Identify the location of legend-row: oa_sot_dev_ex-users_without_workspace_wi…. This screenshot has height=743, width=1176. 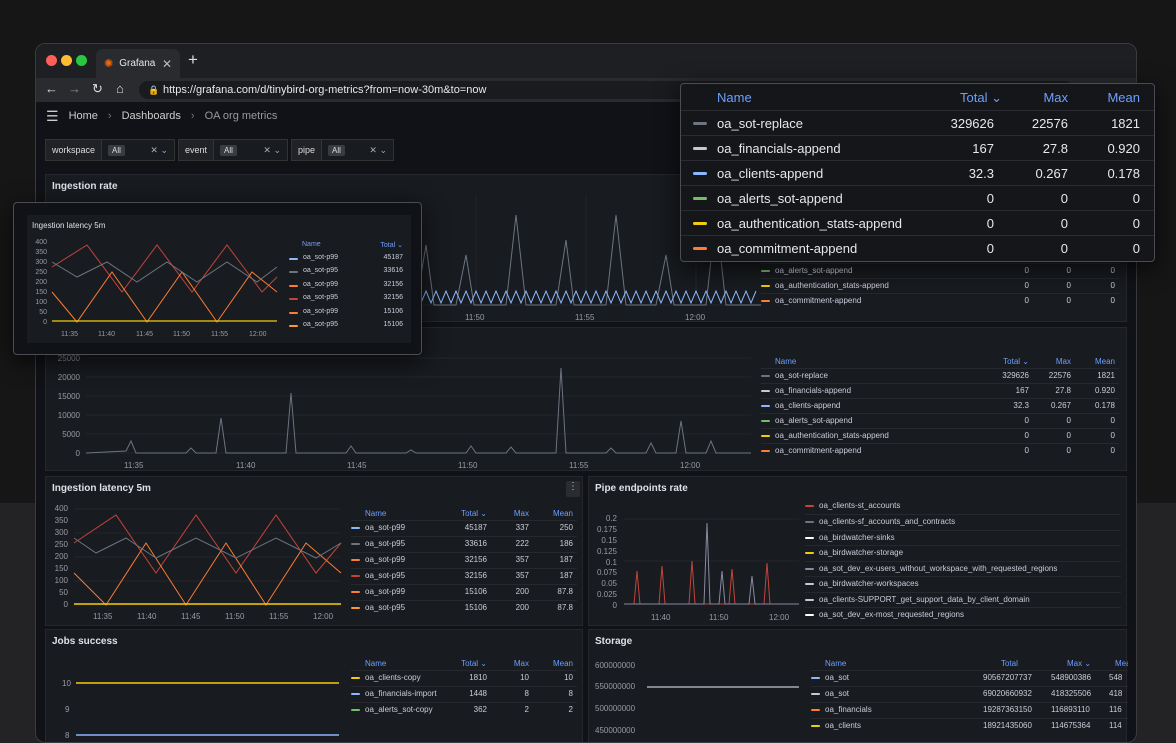
(963, 568).